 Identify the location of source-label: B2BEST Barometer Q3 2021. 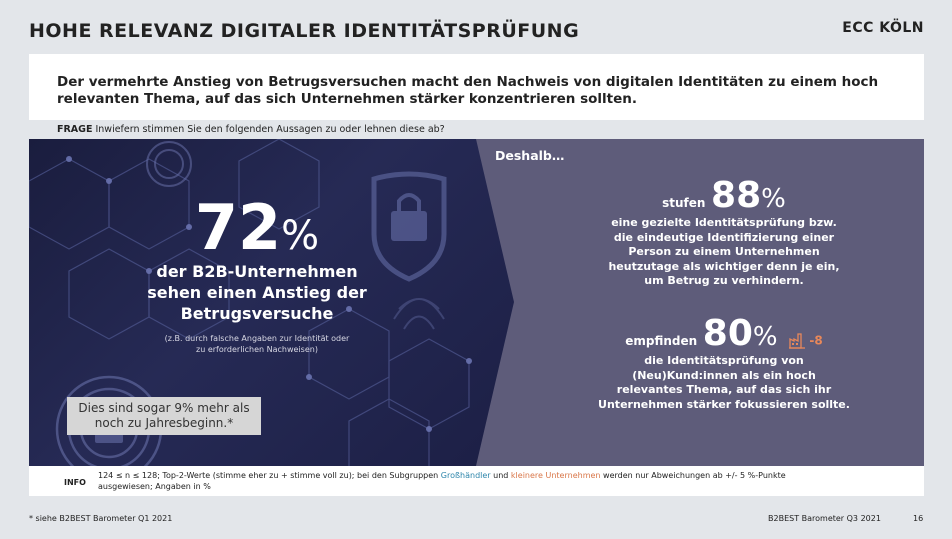
(824, 518).